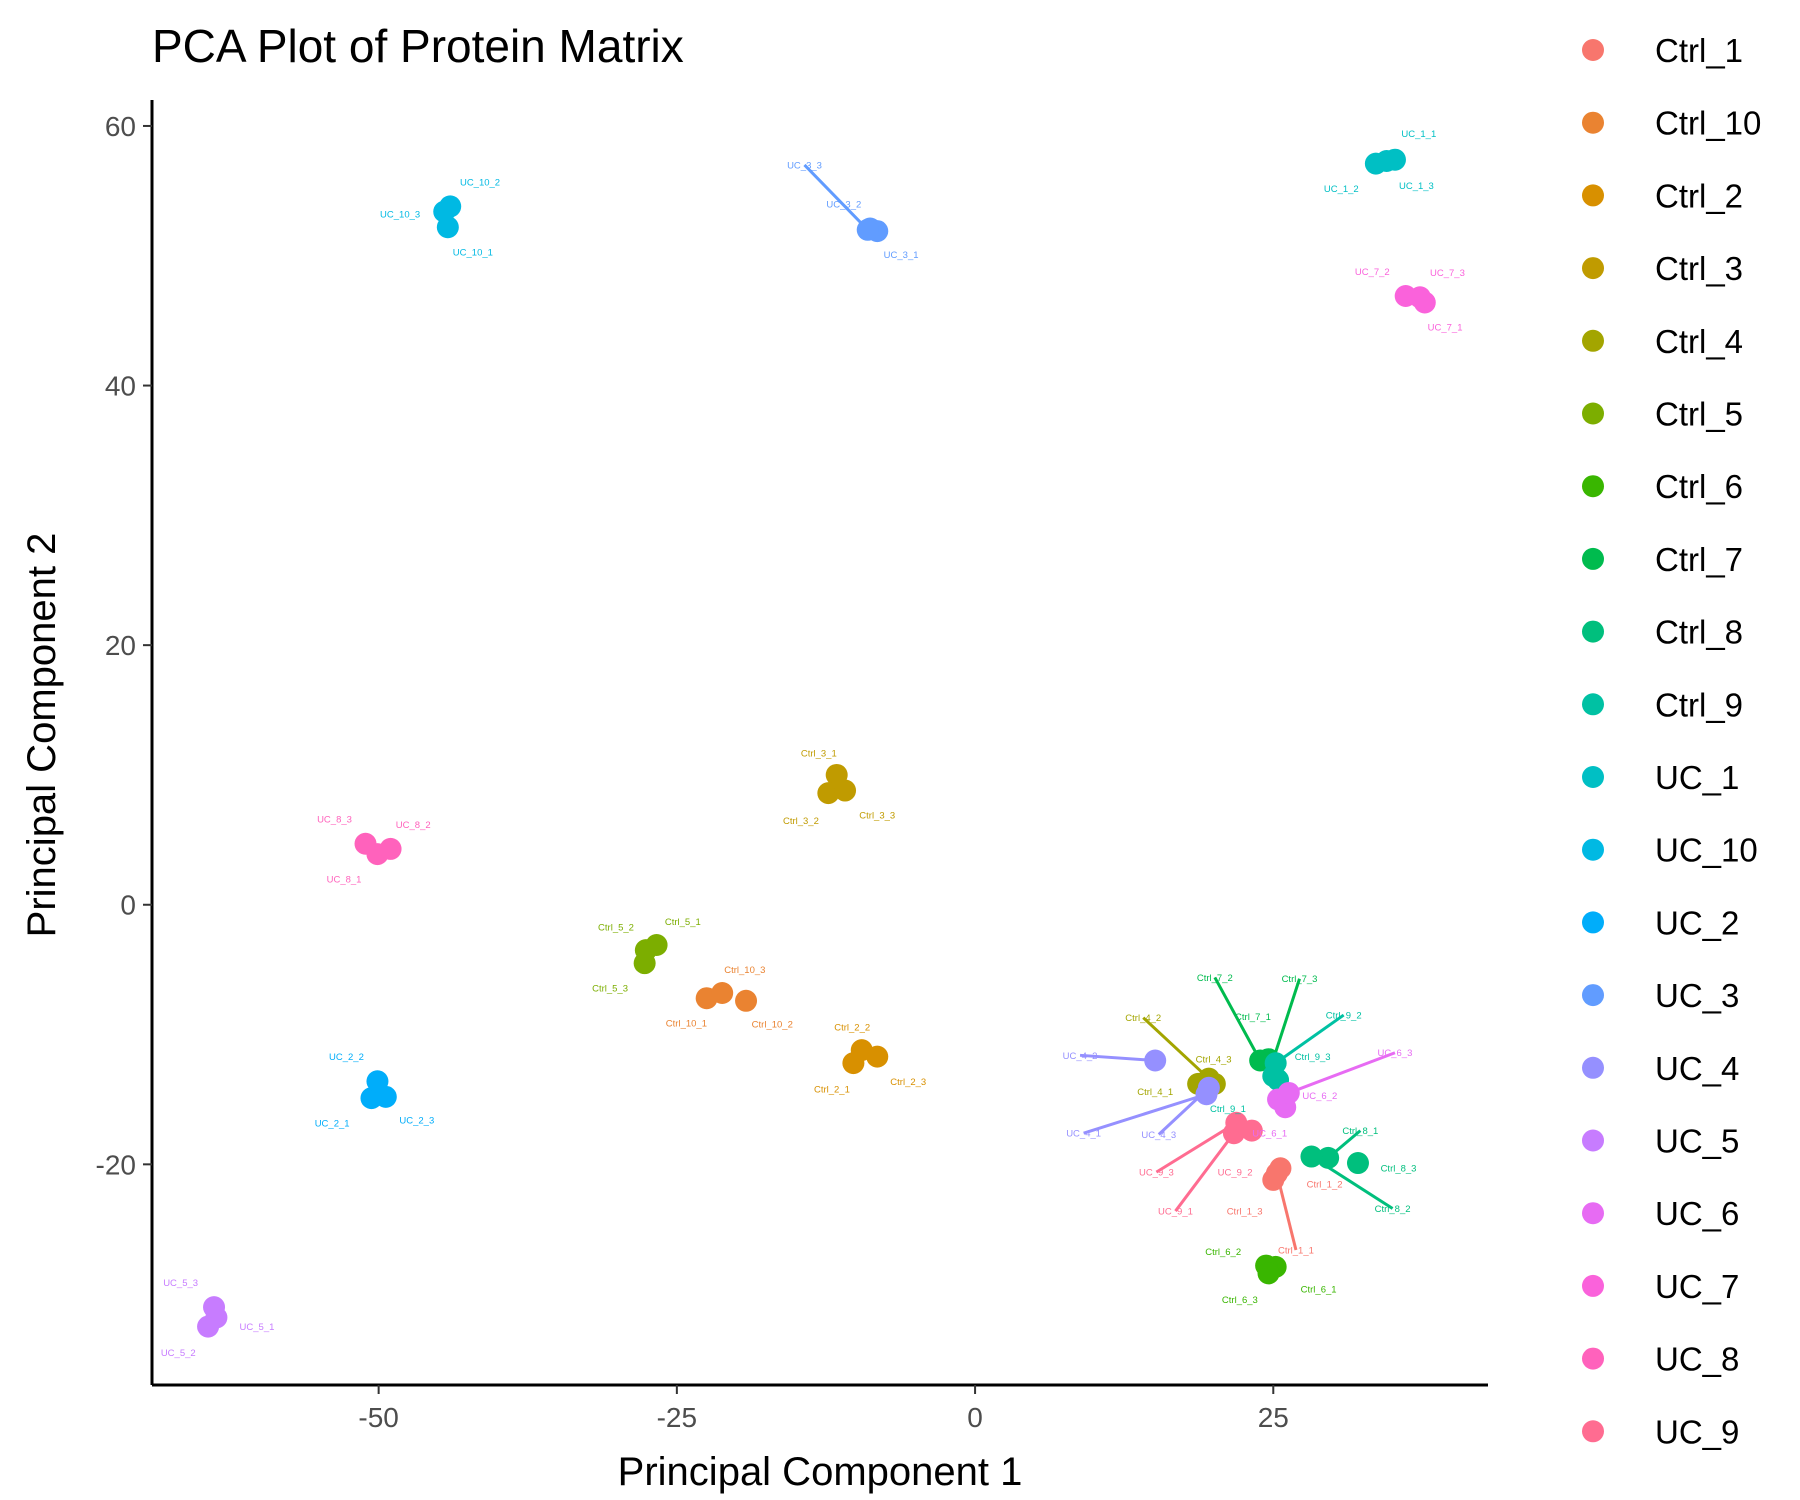  What do you see at coordinates (1214, 1060) in the screenshot?
I see `point-label: Ctrl_4_3` at bounding box center [1214, 1060].